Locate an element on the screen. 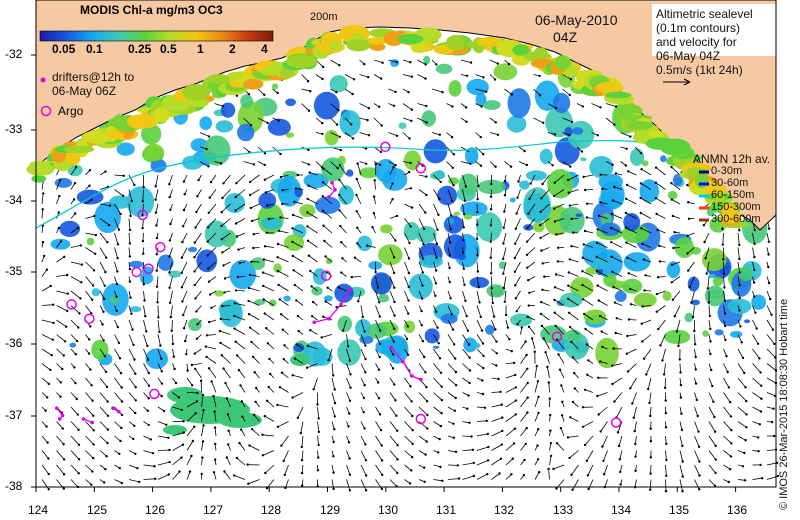 The height and width of the screenshot is (520, 800). altimetry-note-line: Altimetric sealevel is located at coordinates (704, 14).